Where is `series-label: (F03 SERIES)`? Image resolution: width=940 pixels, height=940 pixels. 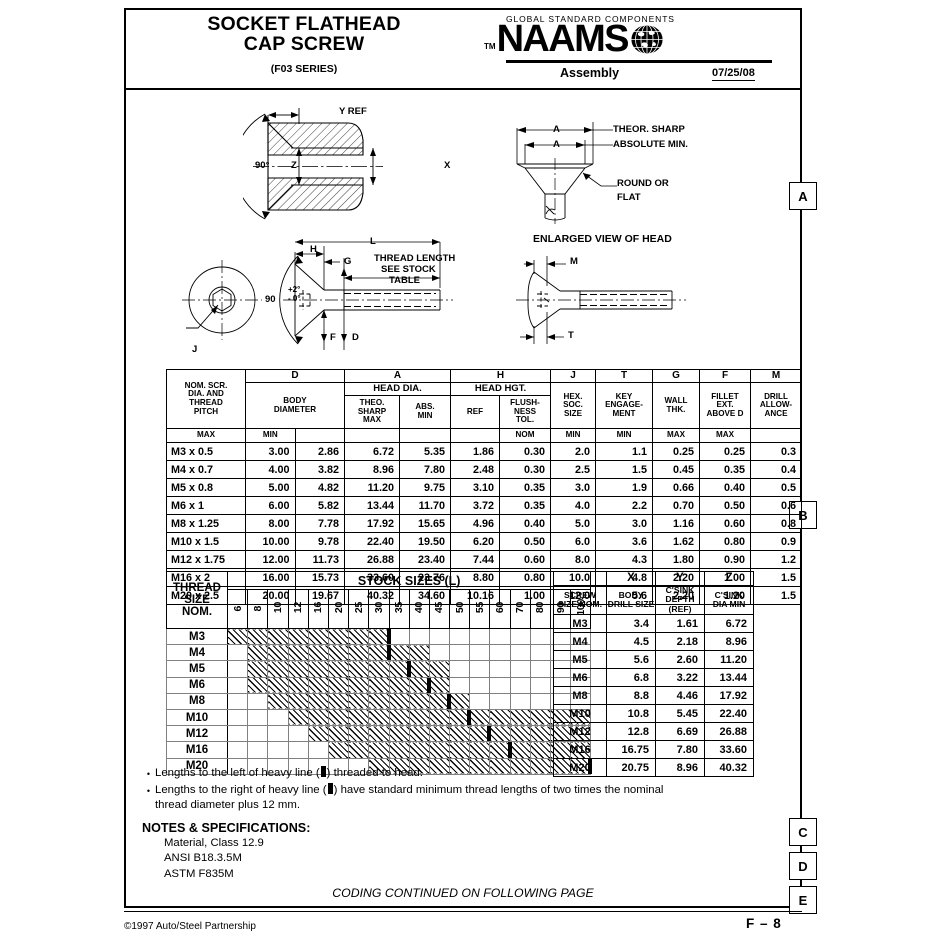 series-label: (F03 SERIES) is located at coordinates (304, 69).